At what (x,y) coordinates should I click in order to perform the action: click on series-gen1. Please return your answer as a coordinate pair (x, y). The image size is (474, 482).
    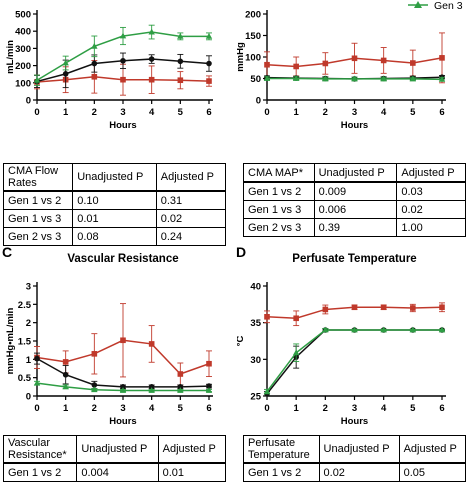
    Looking at the image, I should click on (354, 58).